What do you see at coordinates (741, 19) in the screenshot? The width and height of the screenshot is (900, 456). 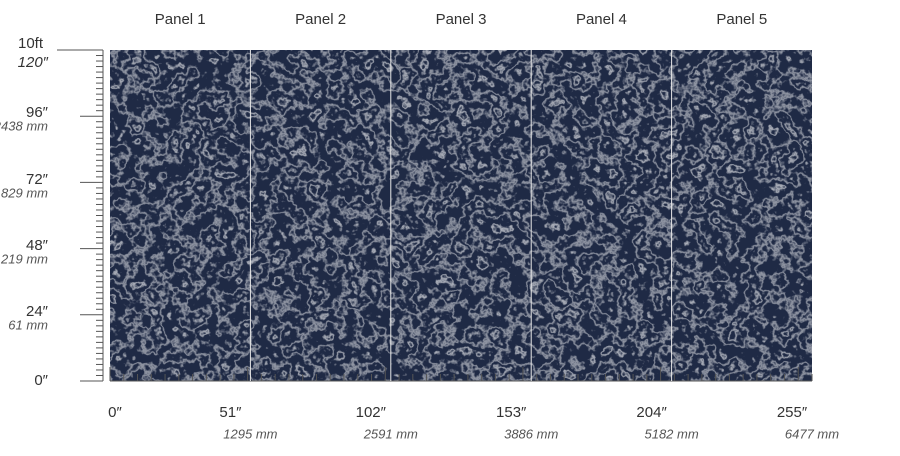 I see `panel-label: Panel 5` at bounding box center [741, 19].